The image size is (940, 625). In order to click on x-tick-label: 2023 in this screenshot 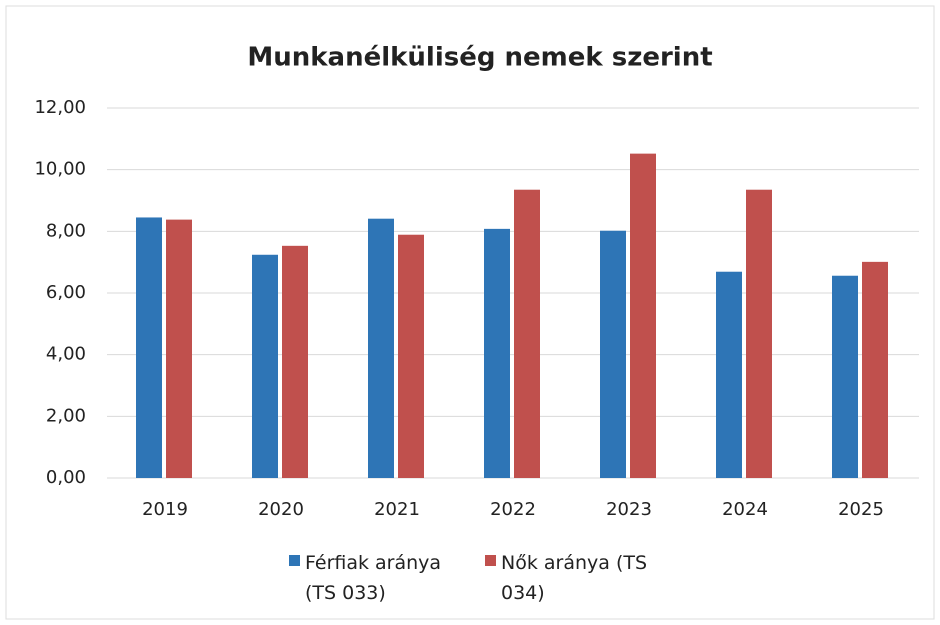, I will do `click(629, 509)`.